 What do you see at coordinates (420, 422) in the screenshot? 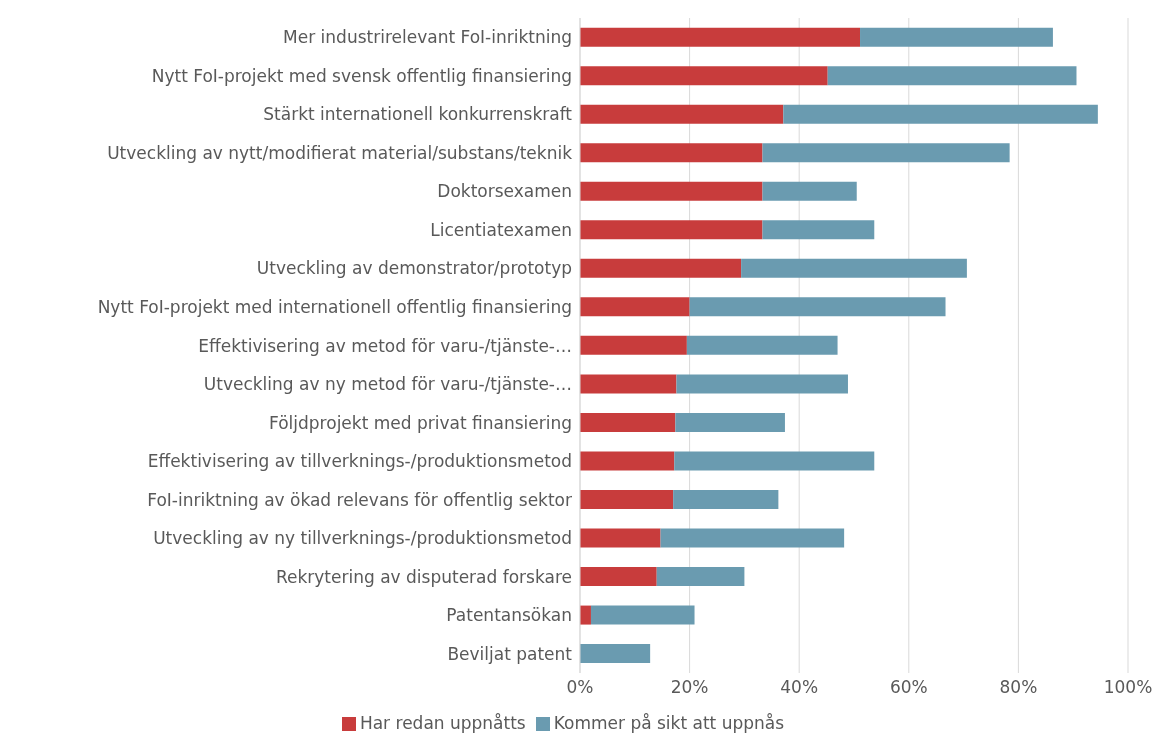
I see `y-tick-label: Följdprojekt med privat finansiering` at bounding box center [420, 422].